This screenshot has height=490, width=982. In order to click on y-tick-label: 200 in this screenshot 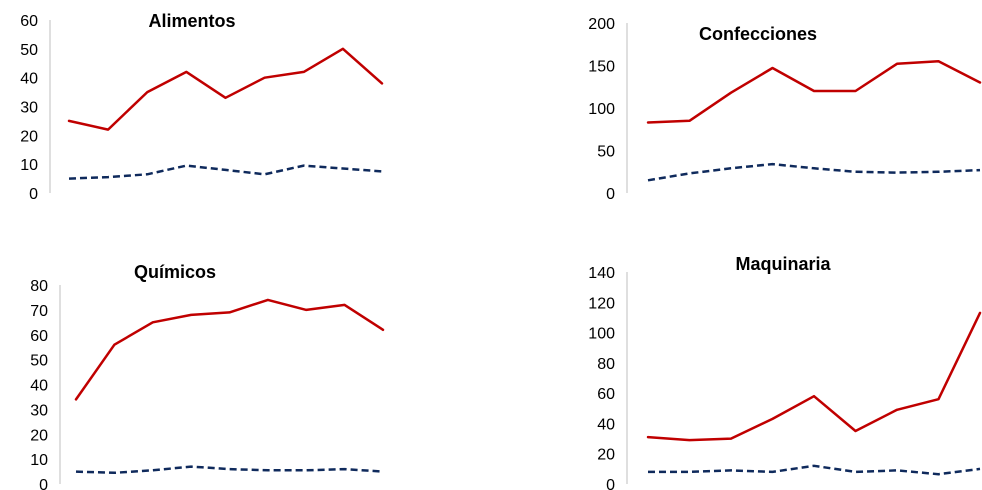, I will do `click(601, 24)`.